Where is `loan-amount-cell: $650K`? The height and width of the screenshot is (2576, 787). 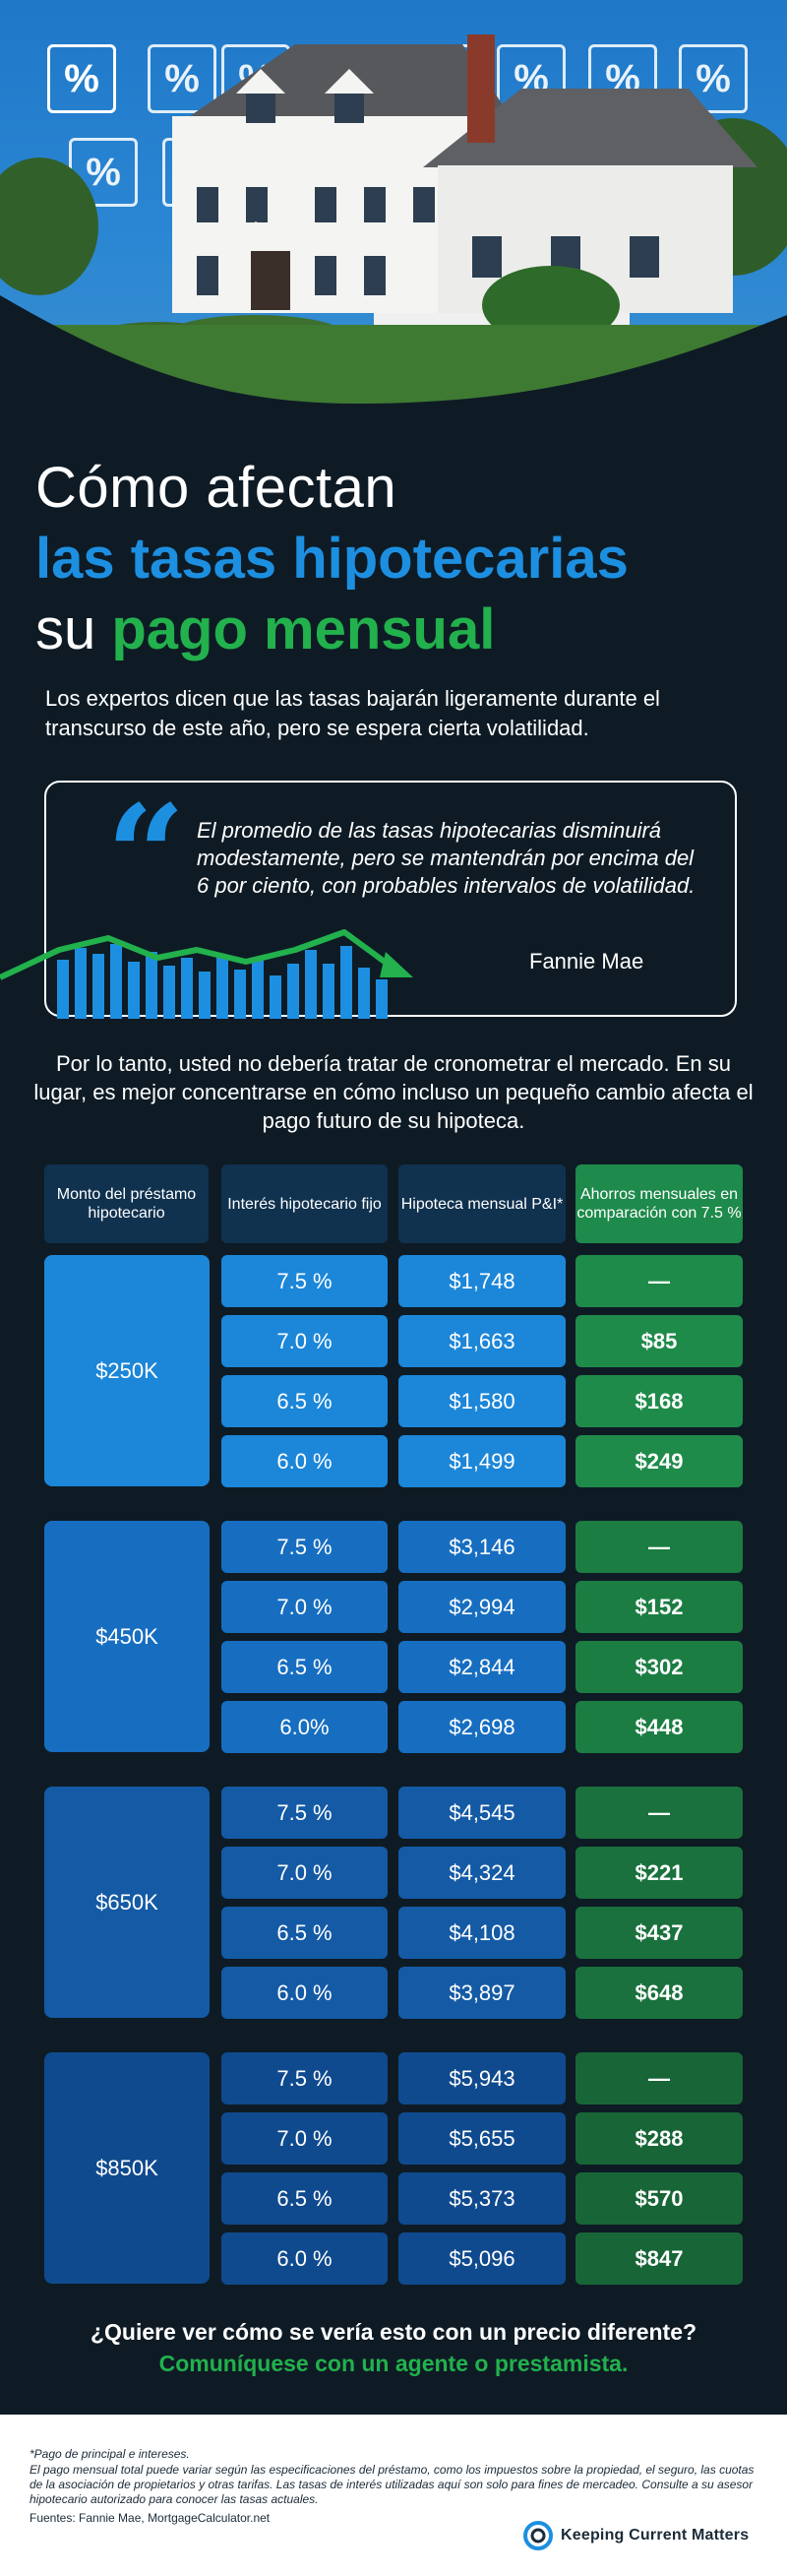
loan-amount-cell: $650K is located at coordinates (127, 1902).